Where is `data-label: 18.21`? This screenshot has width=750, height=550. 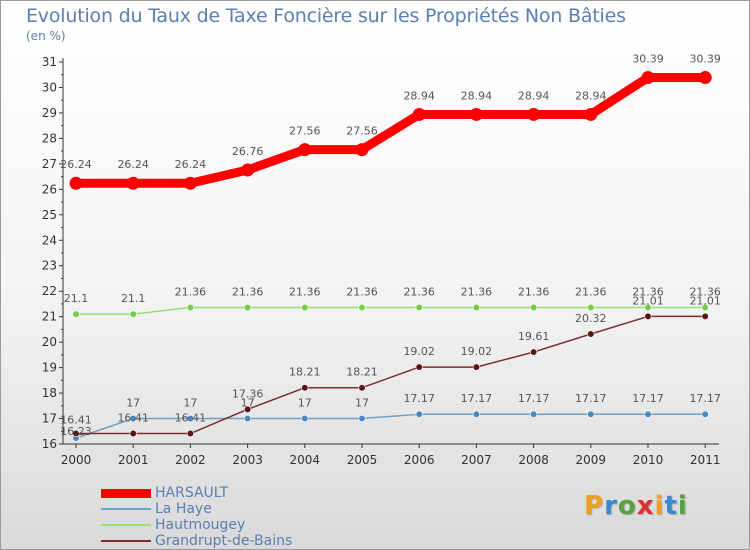
data-label: 18.21 is located at coordinates (305, 372).